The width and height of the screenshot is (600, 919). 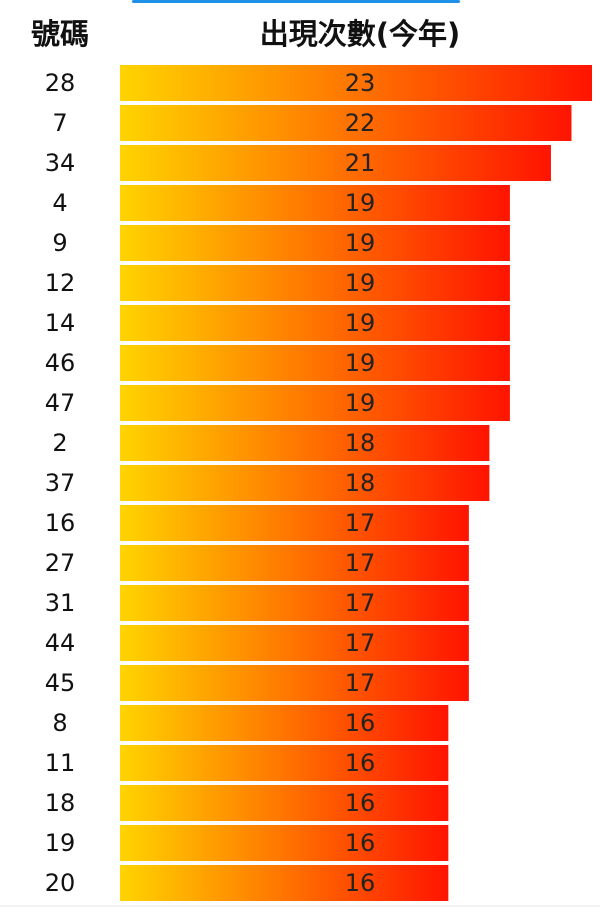 I want to click on category-label: 28, so click(x=60, y=83).